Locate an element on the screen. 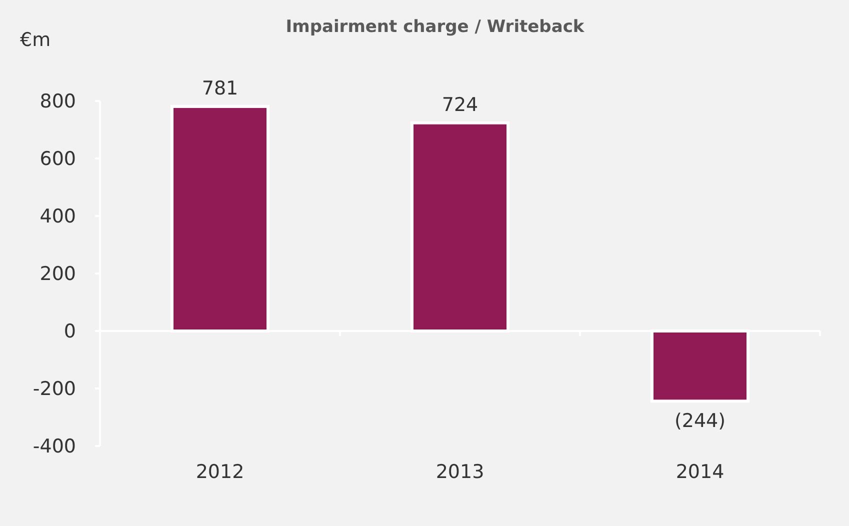 This screenshot has height=526, width=849. data-label: (244) is located at coordinates (700, 421).